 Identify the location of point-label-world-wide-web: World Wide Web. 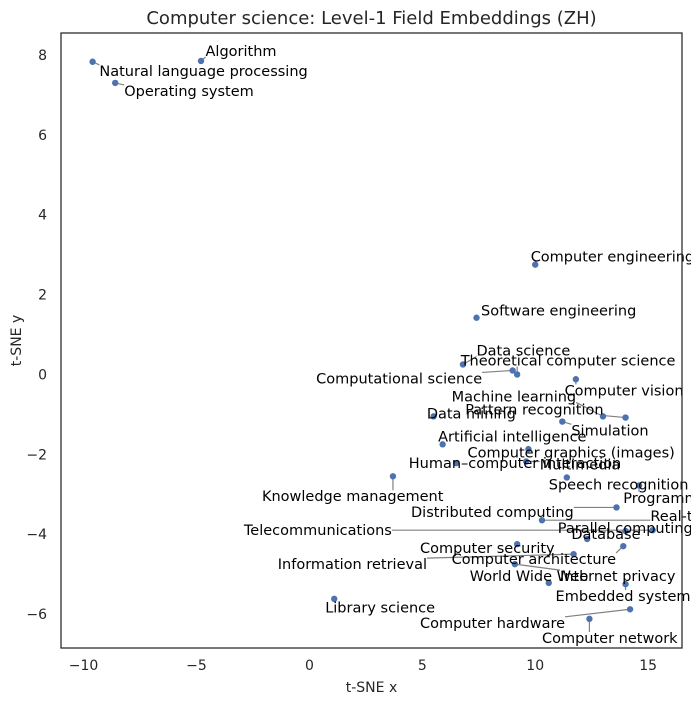
(529, 577).